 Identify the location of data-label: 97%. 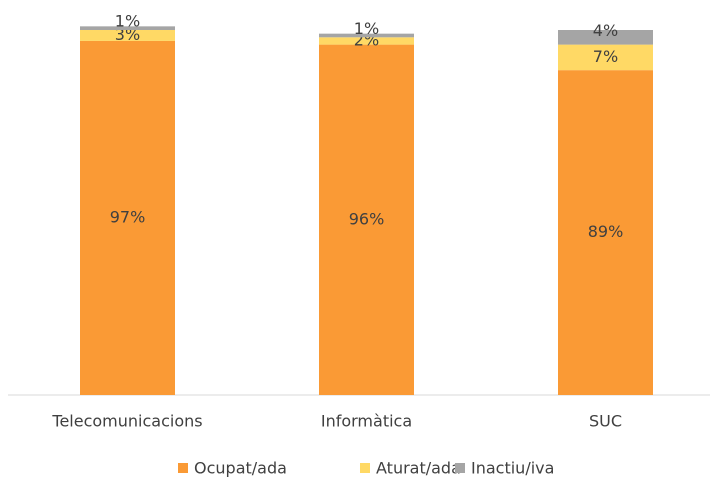
(128, 216).